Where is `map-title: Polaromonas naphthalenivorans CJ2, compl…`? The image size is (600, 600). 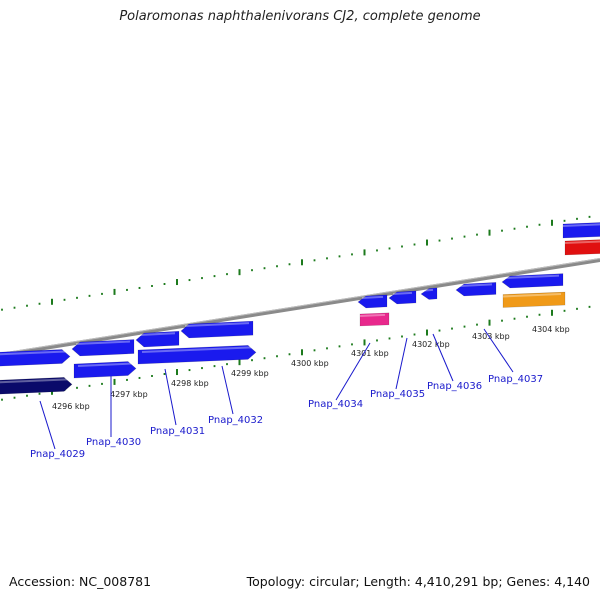
map-title: Polaromonas naphthalenivorans CJ2, compl… is located at coordinates (300, 16).